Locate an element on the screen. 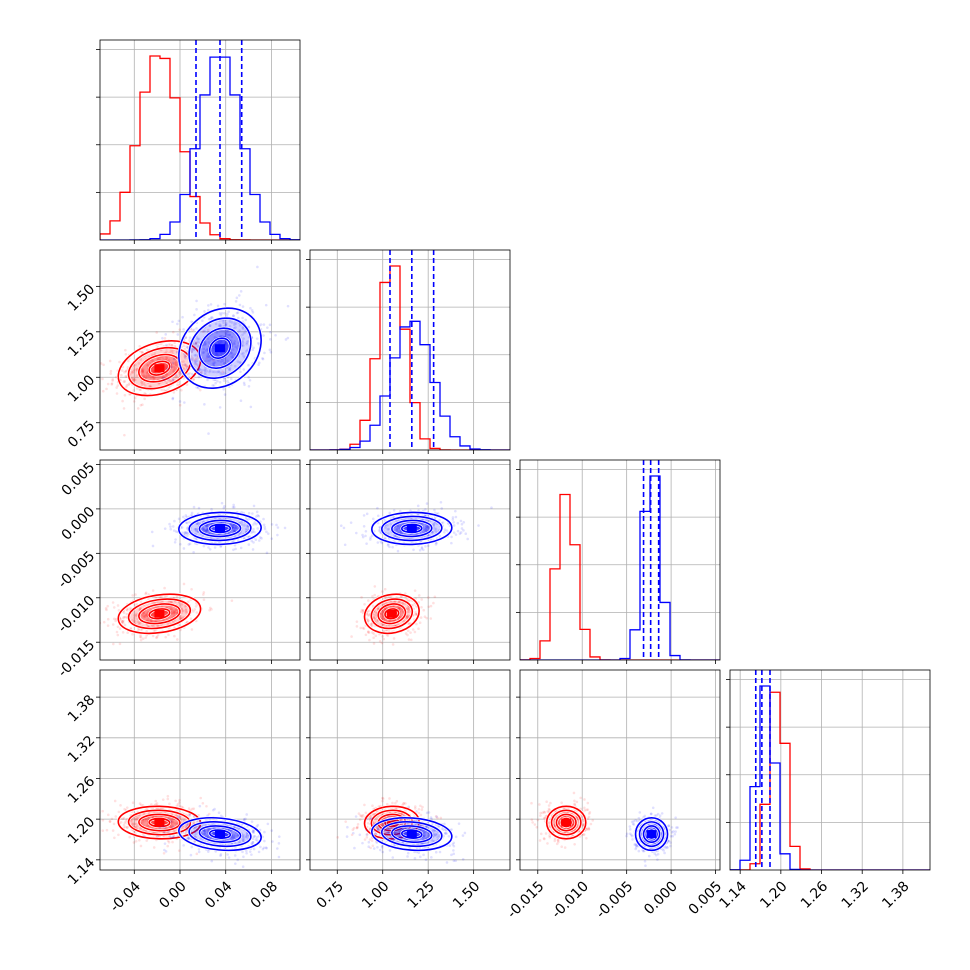 This screenshot has width=970, height=970. panel-background is located at coordinates (200, 560).